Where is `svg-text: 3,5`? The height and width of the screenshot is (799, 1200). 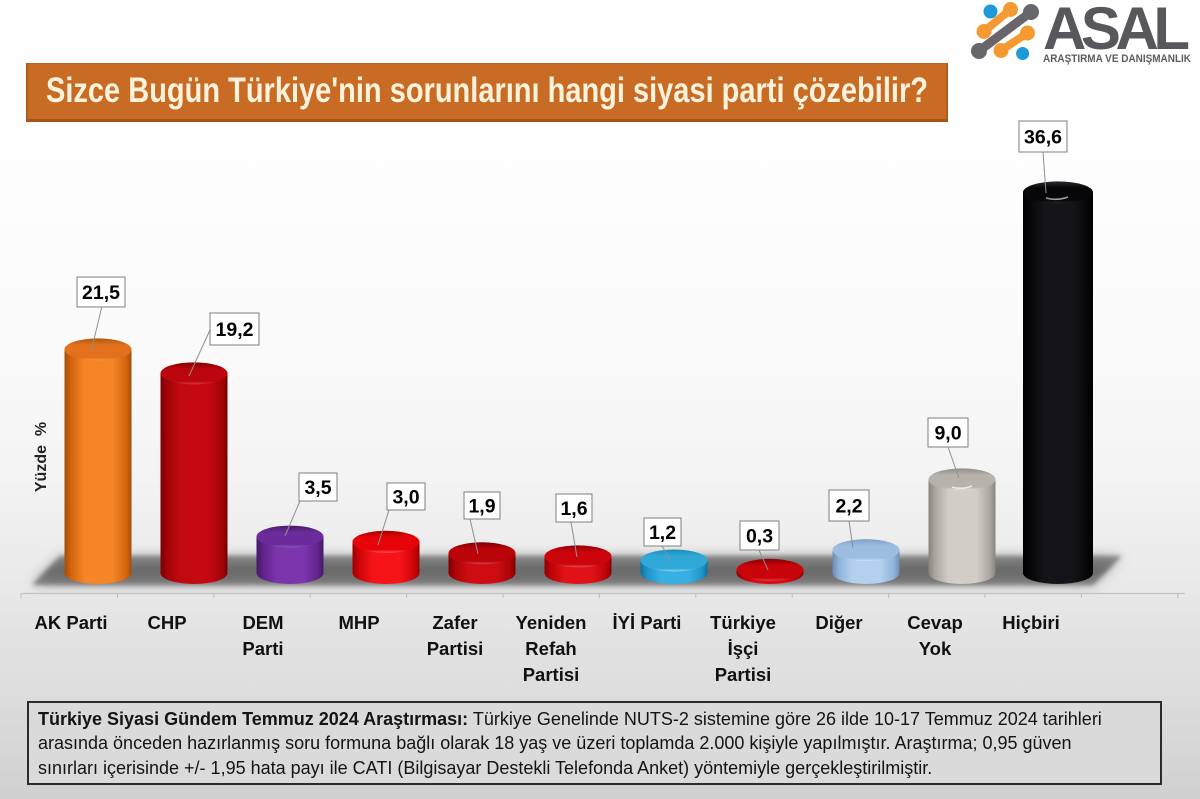
svg-text: 3,5 is located at coordinates (317, 488).